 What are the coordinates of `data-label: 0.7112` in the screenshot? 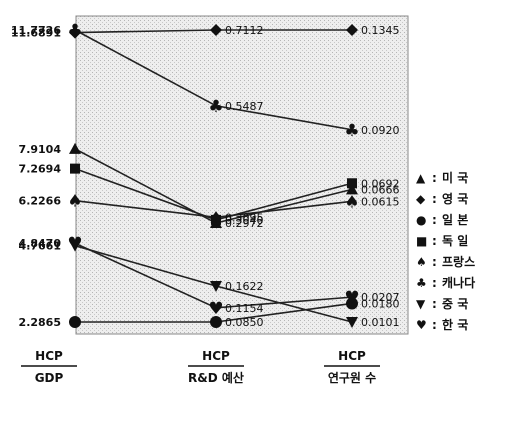 It's located at (244, 30).